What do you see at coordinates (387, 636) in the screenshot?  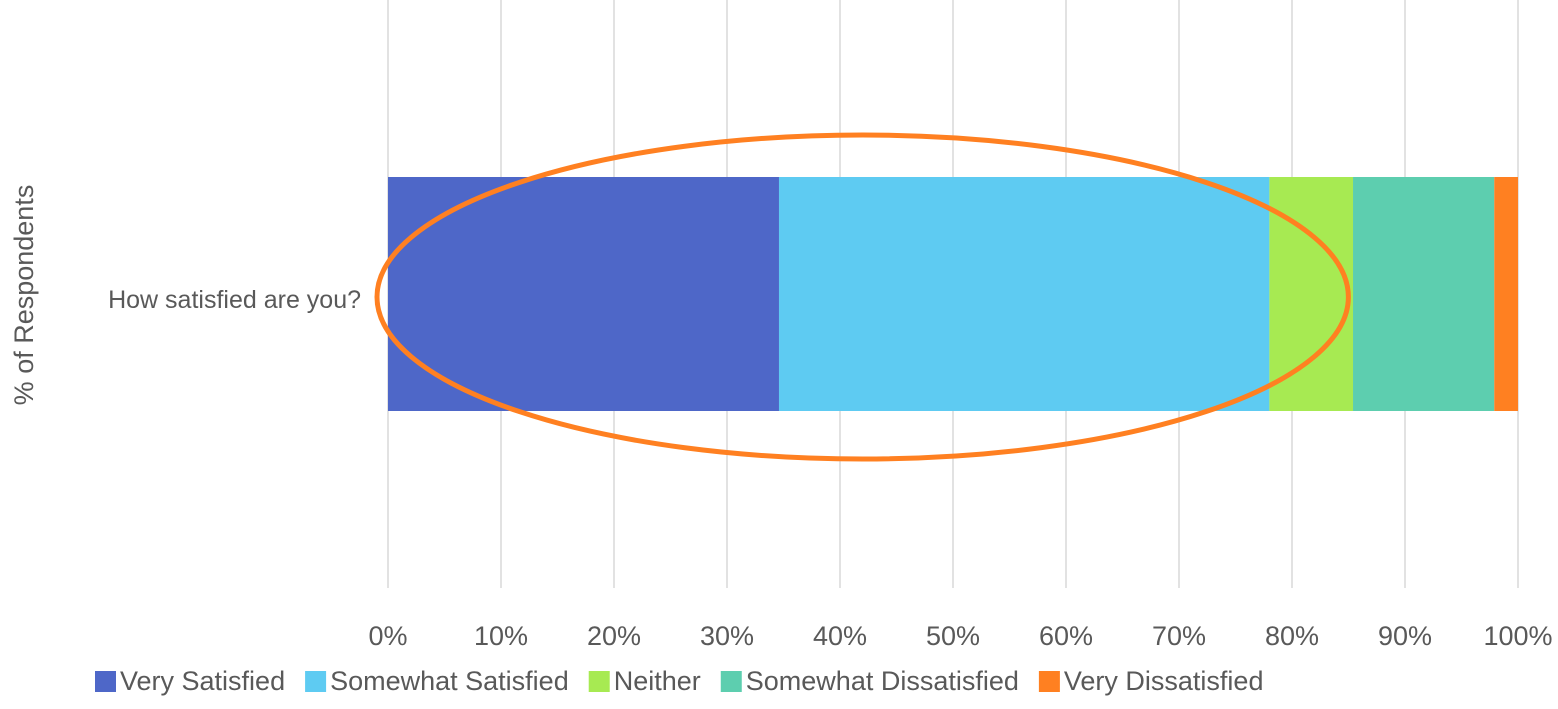 I see `x-tick-label: 0%` at bounding box center [387, 636].